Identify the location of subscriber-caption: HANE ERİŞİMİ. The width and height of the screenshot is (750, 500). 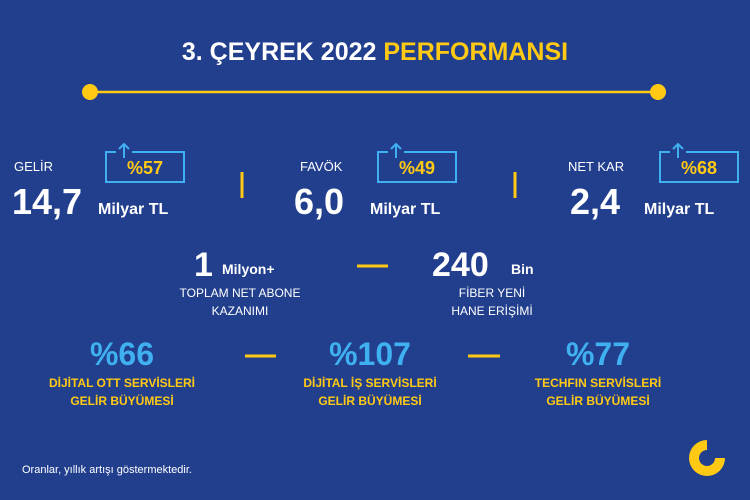
(492, 311).